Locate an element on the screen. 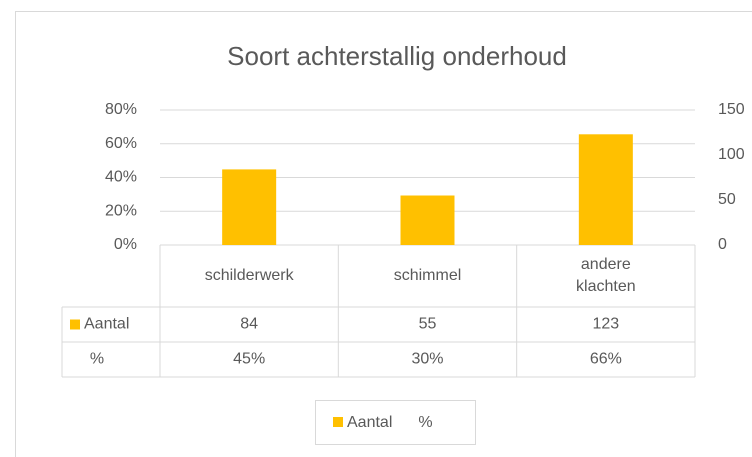 The image size is (752, 457). table-value: 66% is located at coordinates (606, 359).